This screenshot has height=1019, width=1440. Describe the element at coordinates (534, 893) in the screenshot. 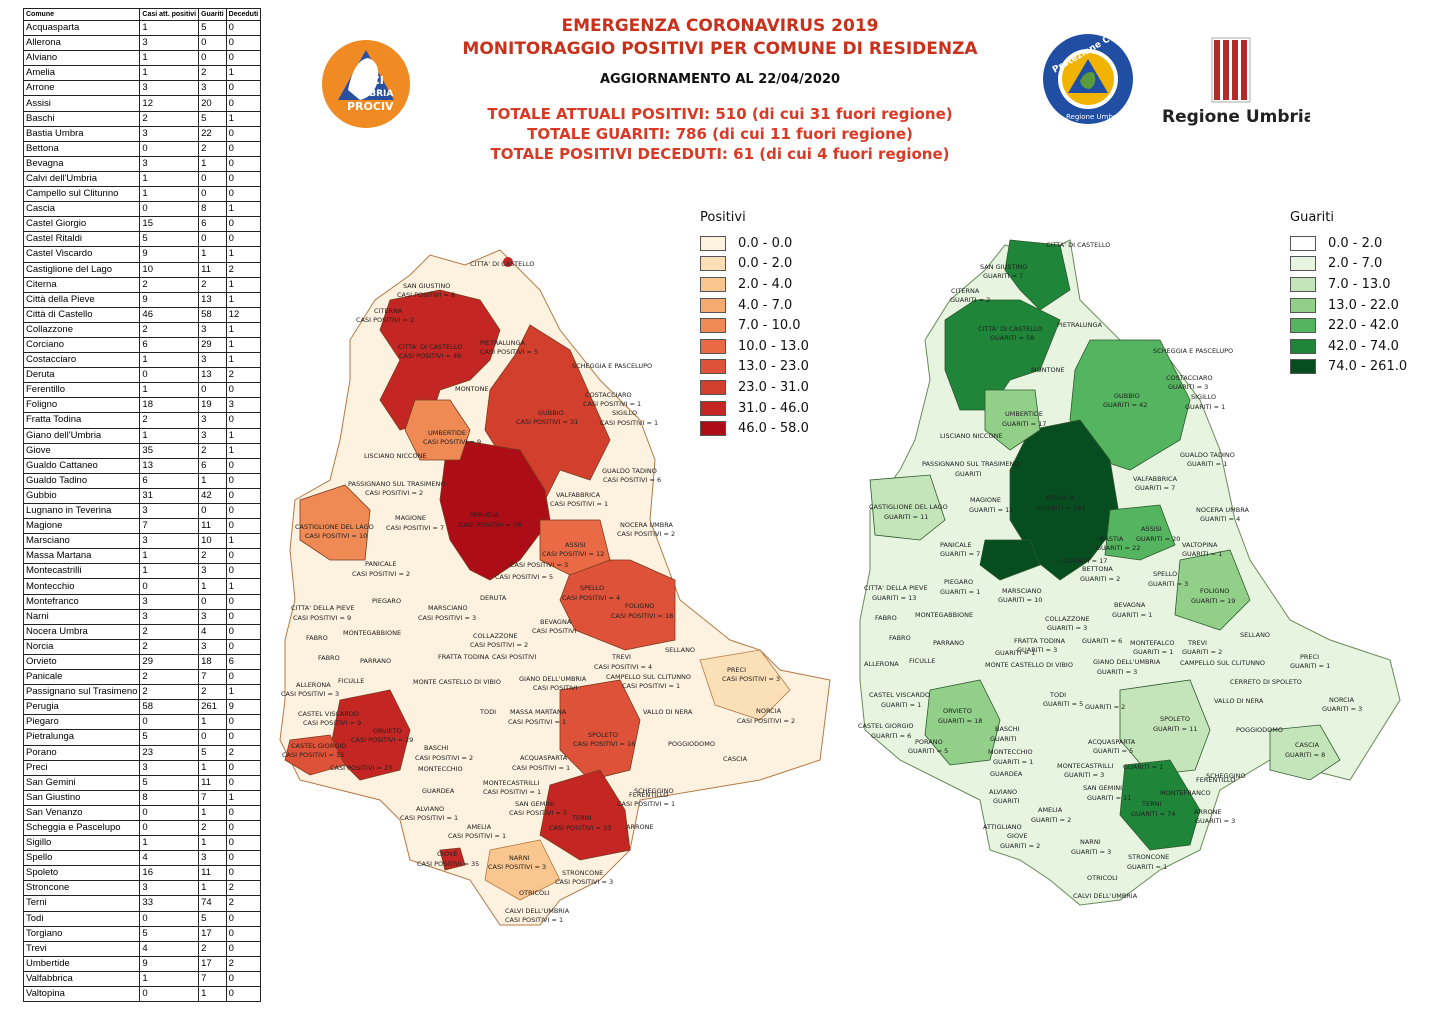

I see `map-label: OTRICOLI` at that location.